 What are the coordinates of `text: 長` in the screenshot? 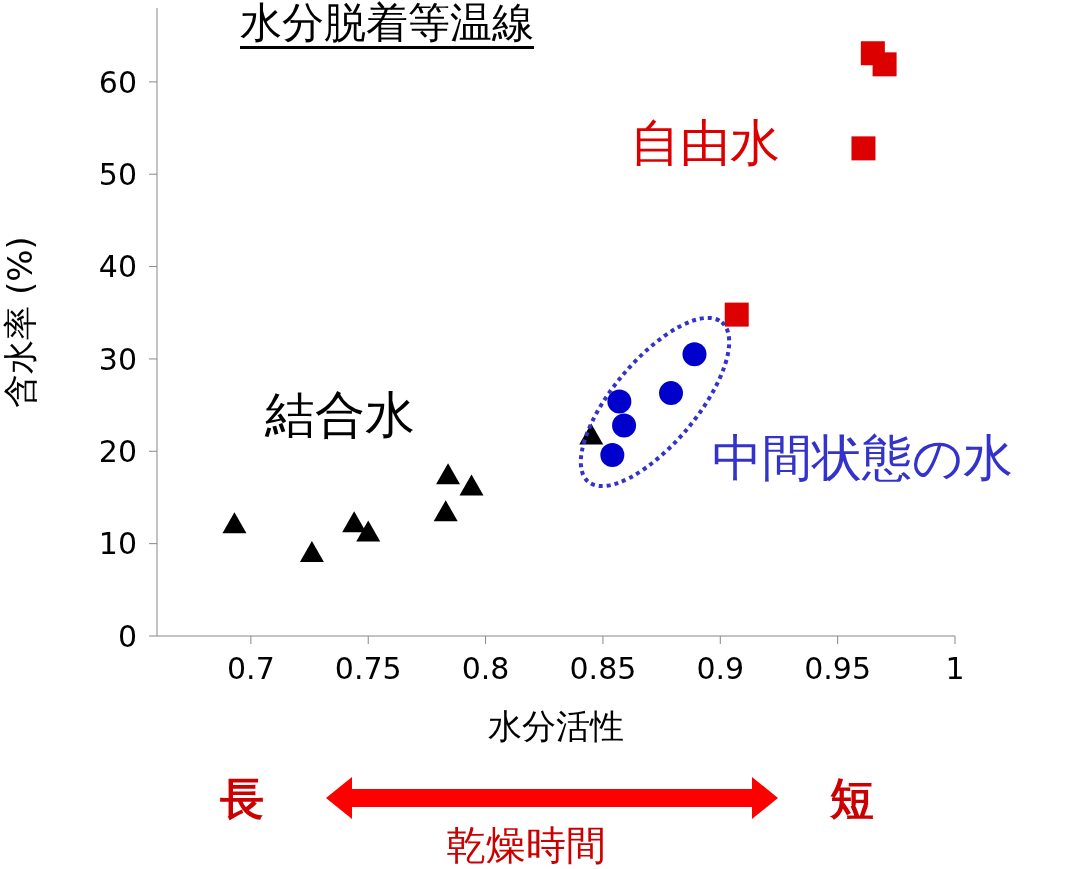 It's located at (242, 799).